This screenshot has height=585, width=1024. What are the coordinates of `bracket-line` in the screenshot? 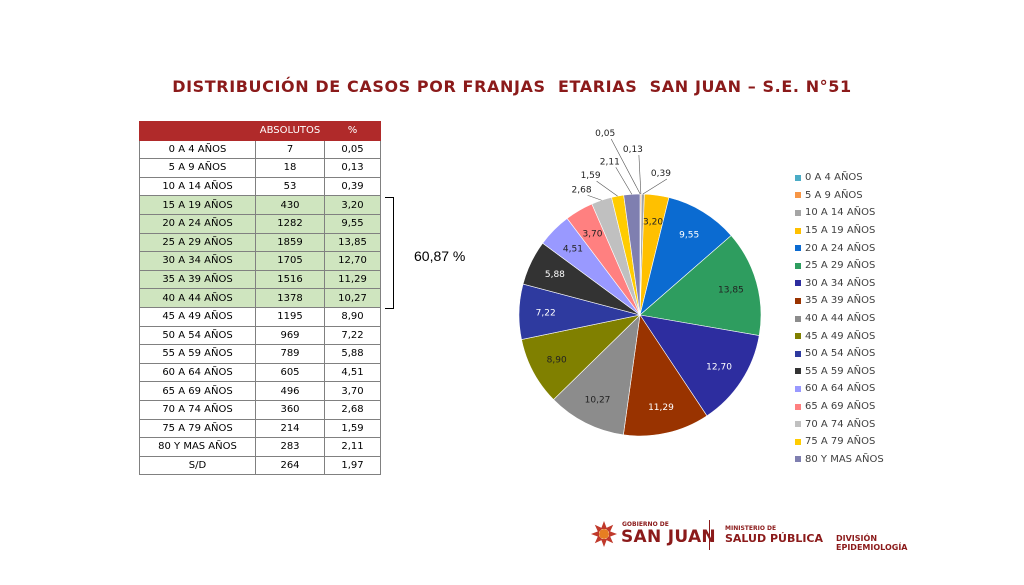 It's located at (389, 253).